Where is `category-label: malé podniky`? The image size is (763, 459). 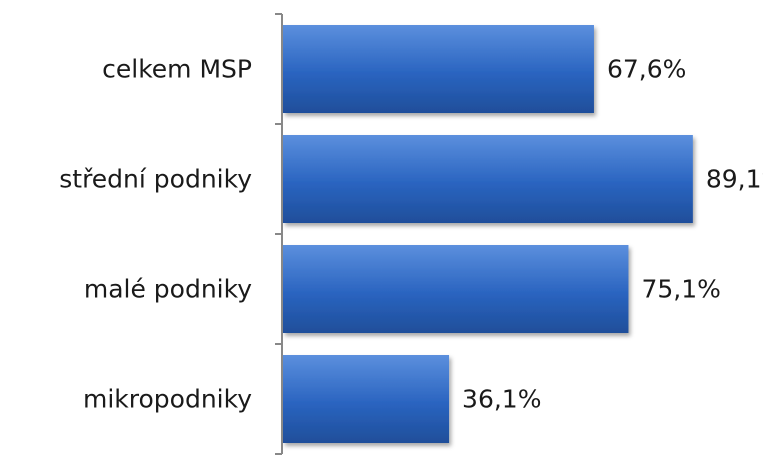 category-label: malé podniky is located at coordinates (168, 289).